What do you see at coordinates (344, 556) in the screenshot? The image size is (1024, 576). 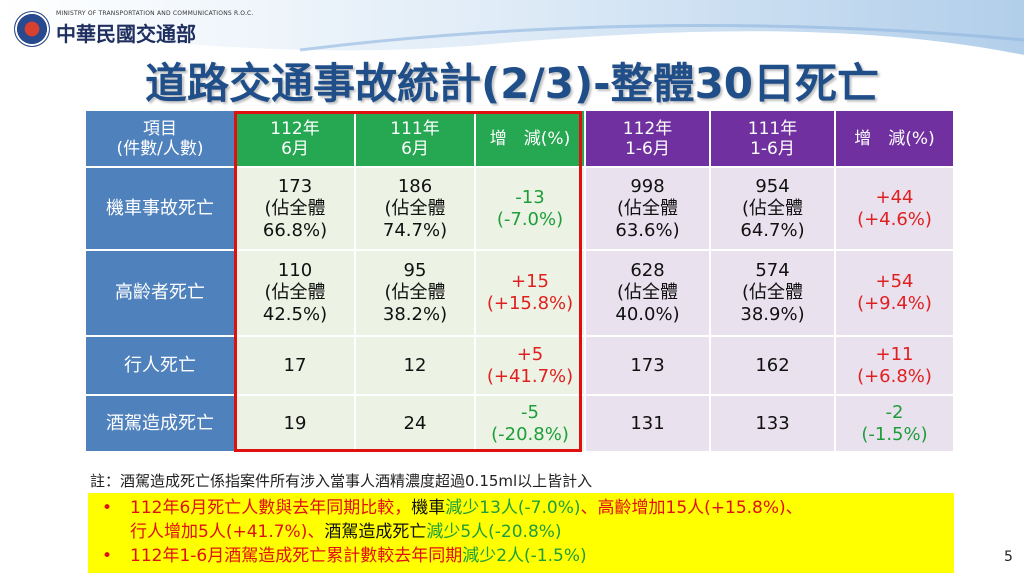 I see `summary-bullet-2: • 112年1-6月酒駕造成死亡累計數較去年同期減少2人(-1.5%)` at bounding box center [344, 556].